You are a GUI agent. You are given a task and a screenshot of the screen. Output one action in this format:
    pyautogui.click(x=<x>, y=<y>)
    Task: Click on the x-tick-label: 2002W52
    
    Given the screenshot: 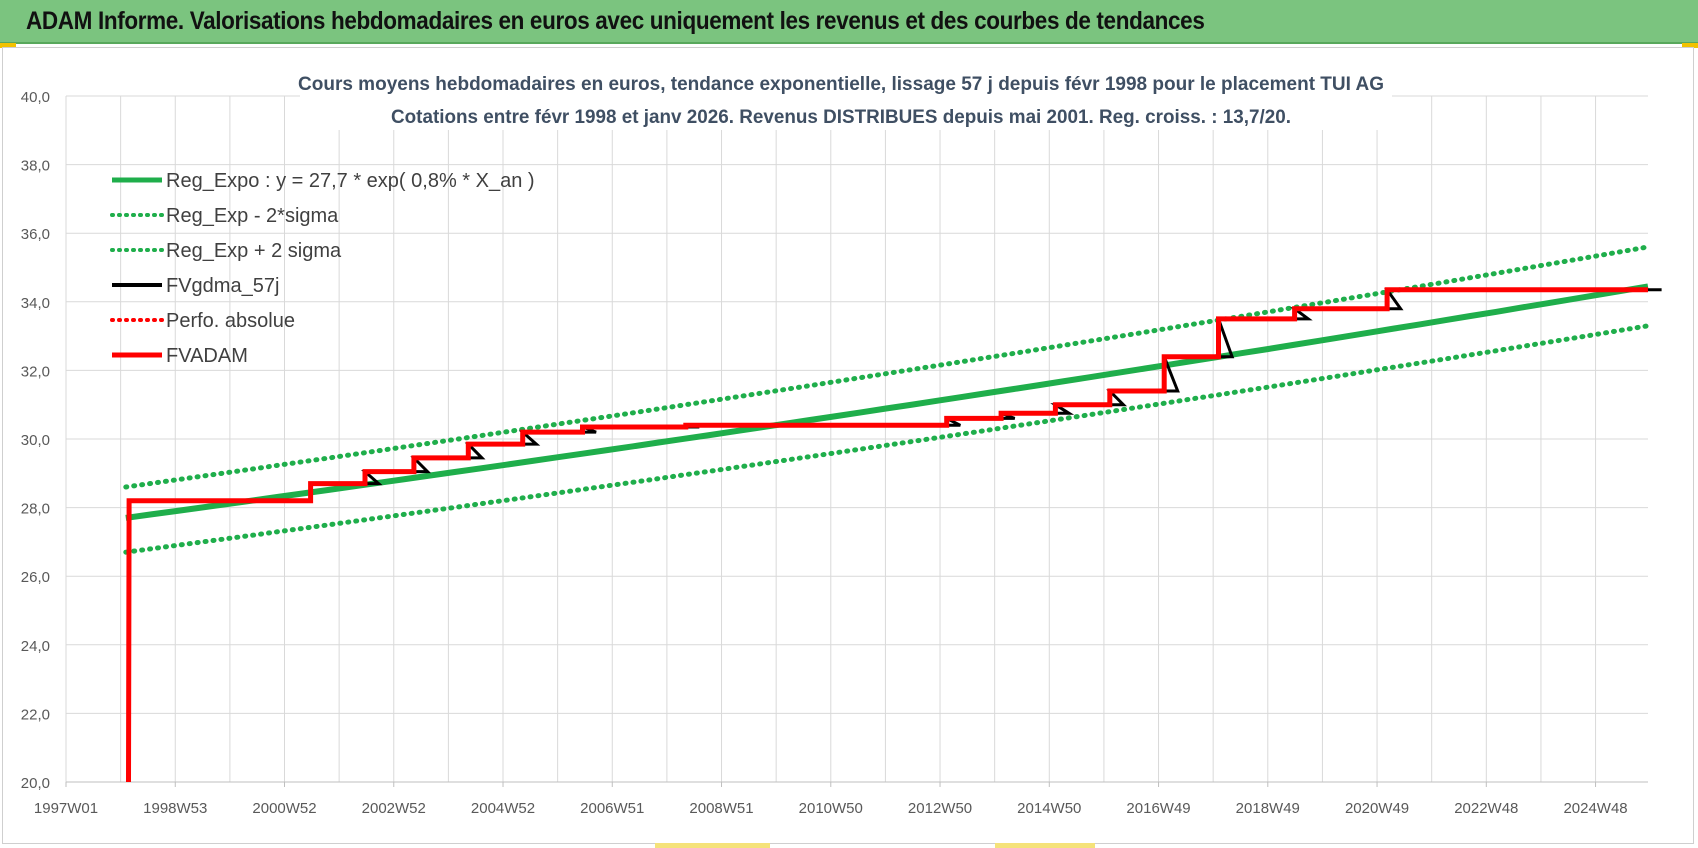 What is the action you would take?
    pyautogui.click(x=394, y=808)
    